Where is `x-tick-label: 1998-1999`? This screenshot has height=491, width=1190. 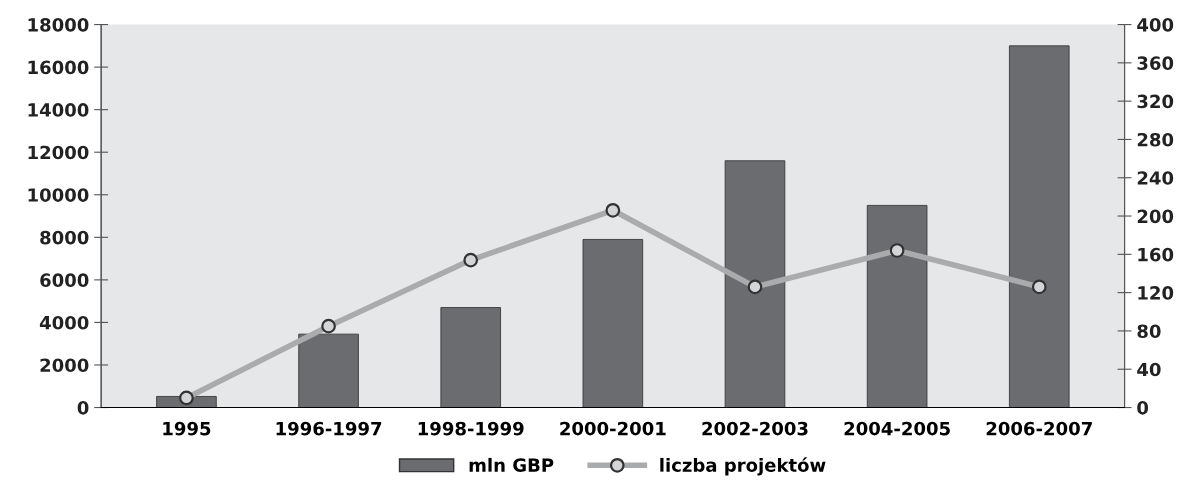
x-tick-label: 1998-1999 is located at coordinates (471, 428).